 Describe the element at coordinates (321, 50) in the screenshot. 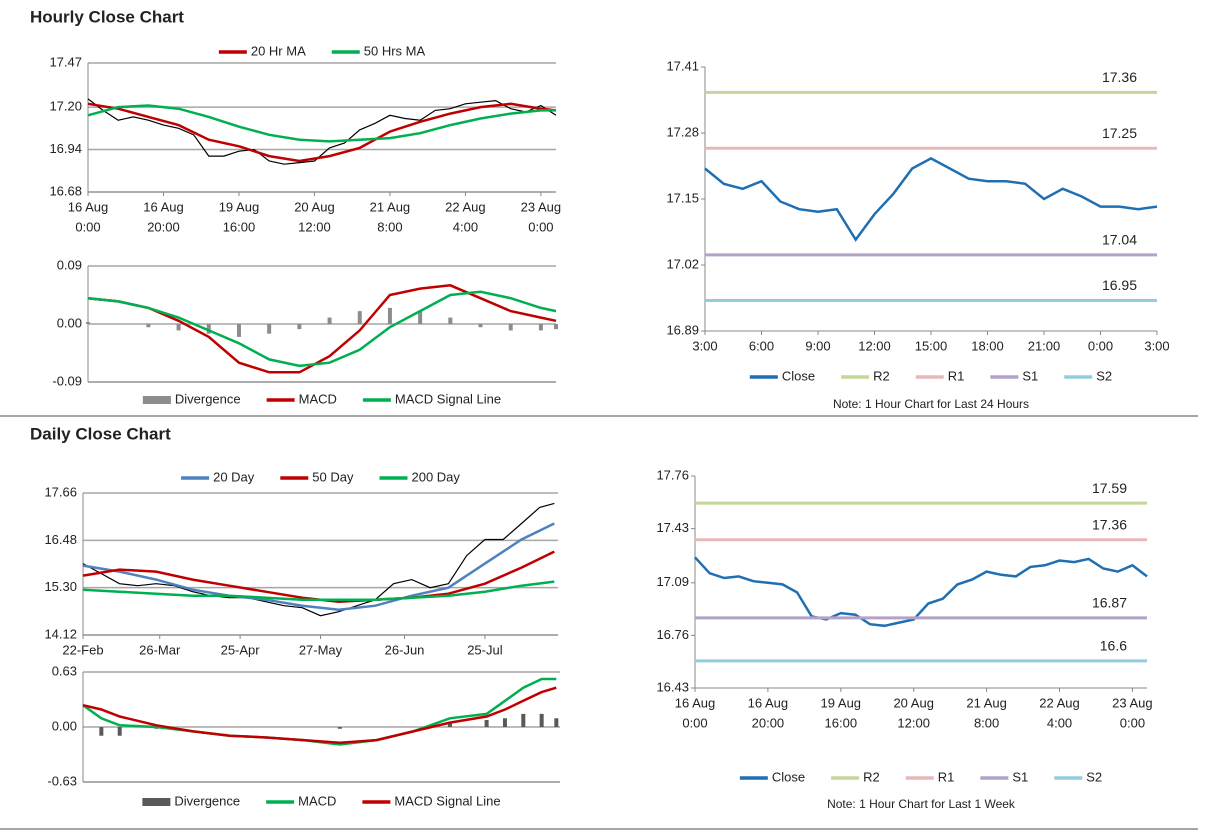

I see `legend: 20 Hr MA 50 Hrs MA` at that location.